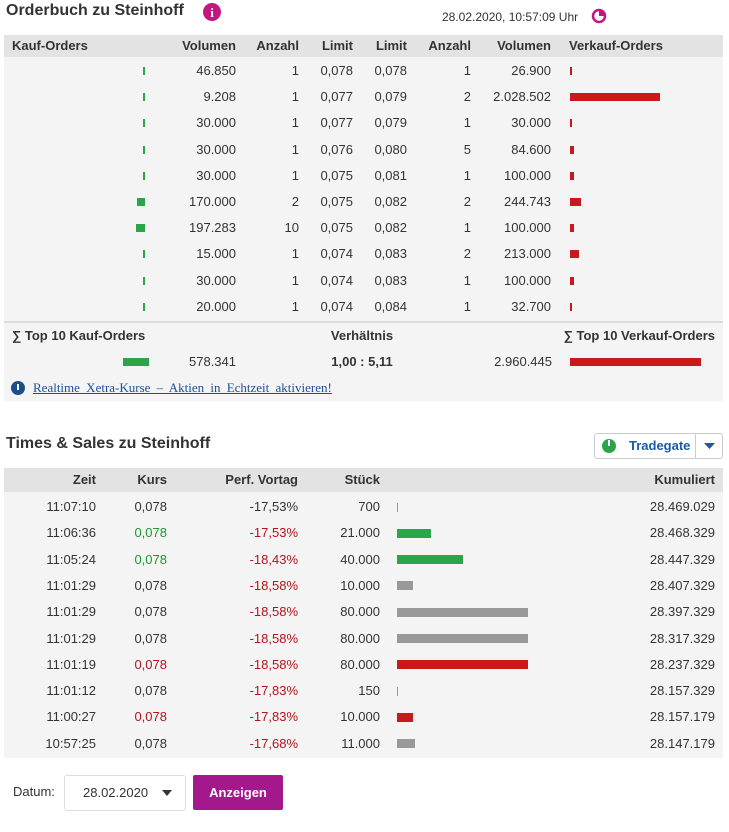 The height and width of the screenshot is (832, 729). What do you see at coordinates (639, 335) in the screenshot?
I see `summary-label: ∑ Top 10 Verkauf-Orders` at bounding box center [639, 335].